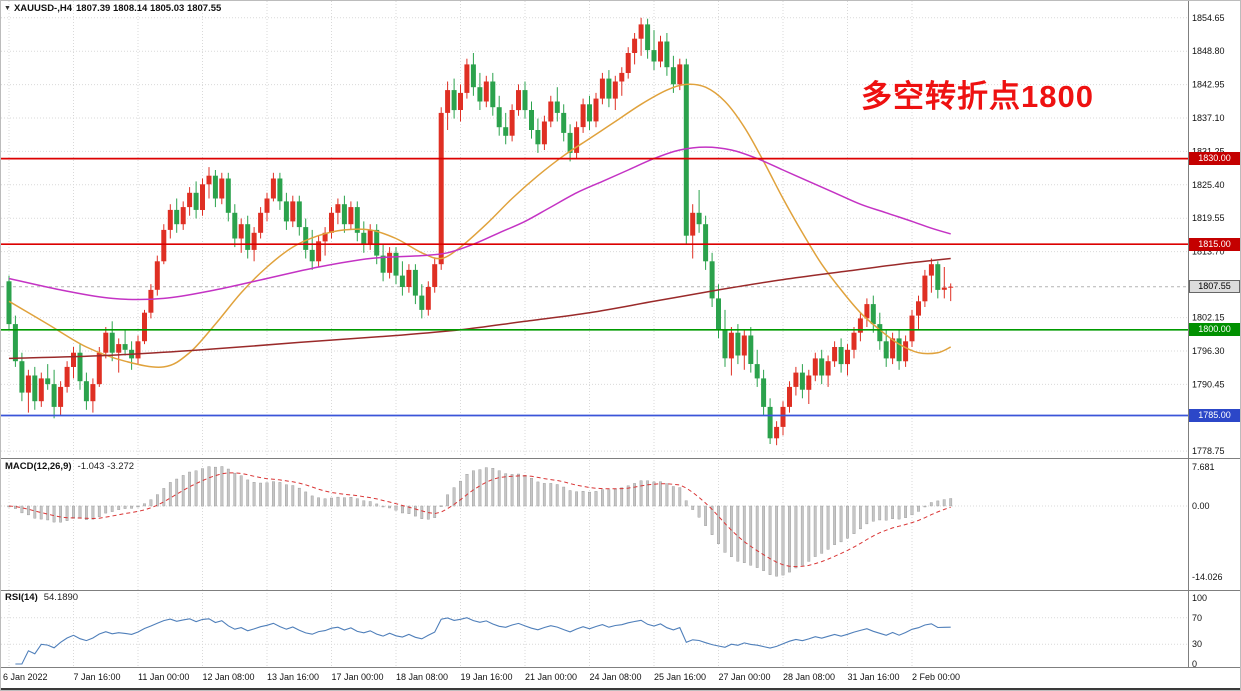 The width and height of the screenshot is (1241, 691). I want to click on rsi-line, so click(483, 641).